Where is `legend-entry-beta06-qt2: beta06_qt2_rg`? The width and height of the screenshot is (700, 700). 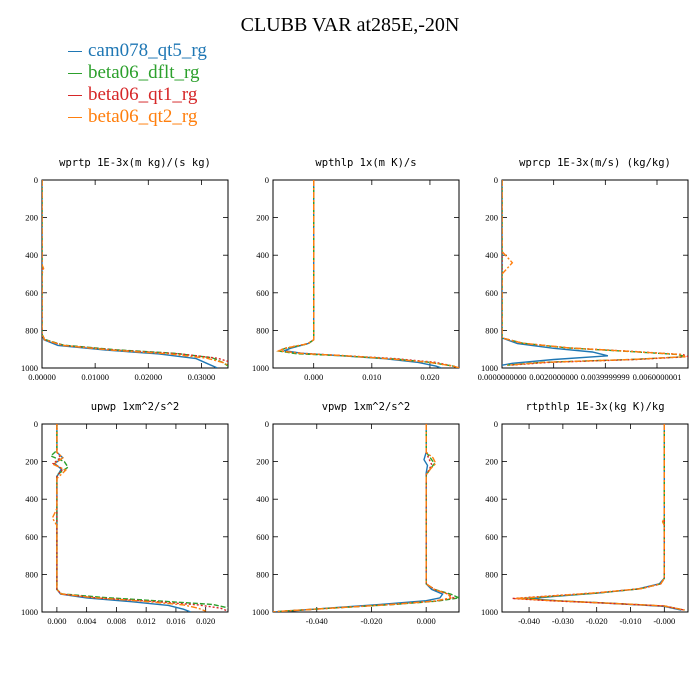 legend-entry-beta06-qt2: beta06_qt2_rg is located at coordinates (132, 117).